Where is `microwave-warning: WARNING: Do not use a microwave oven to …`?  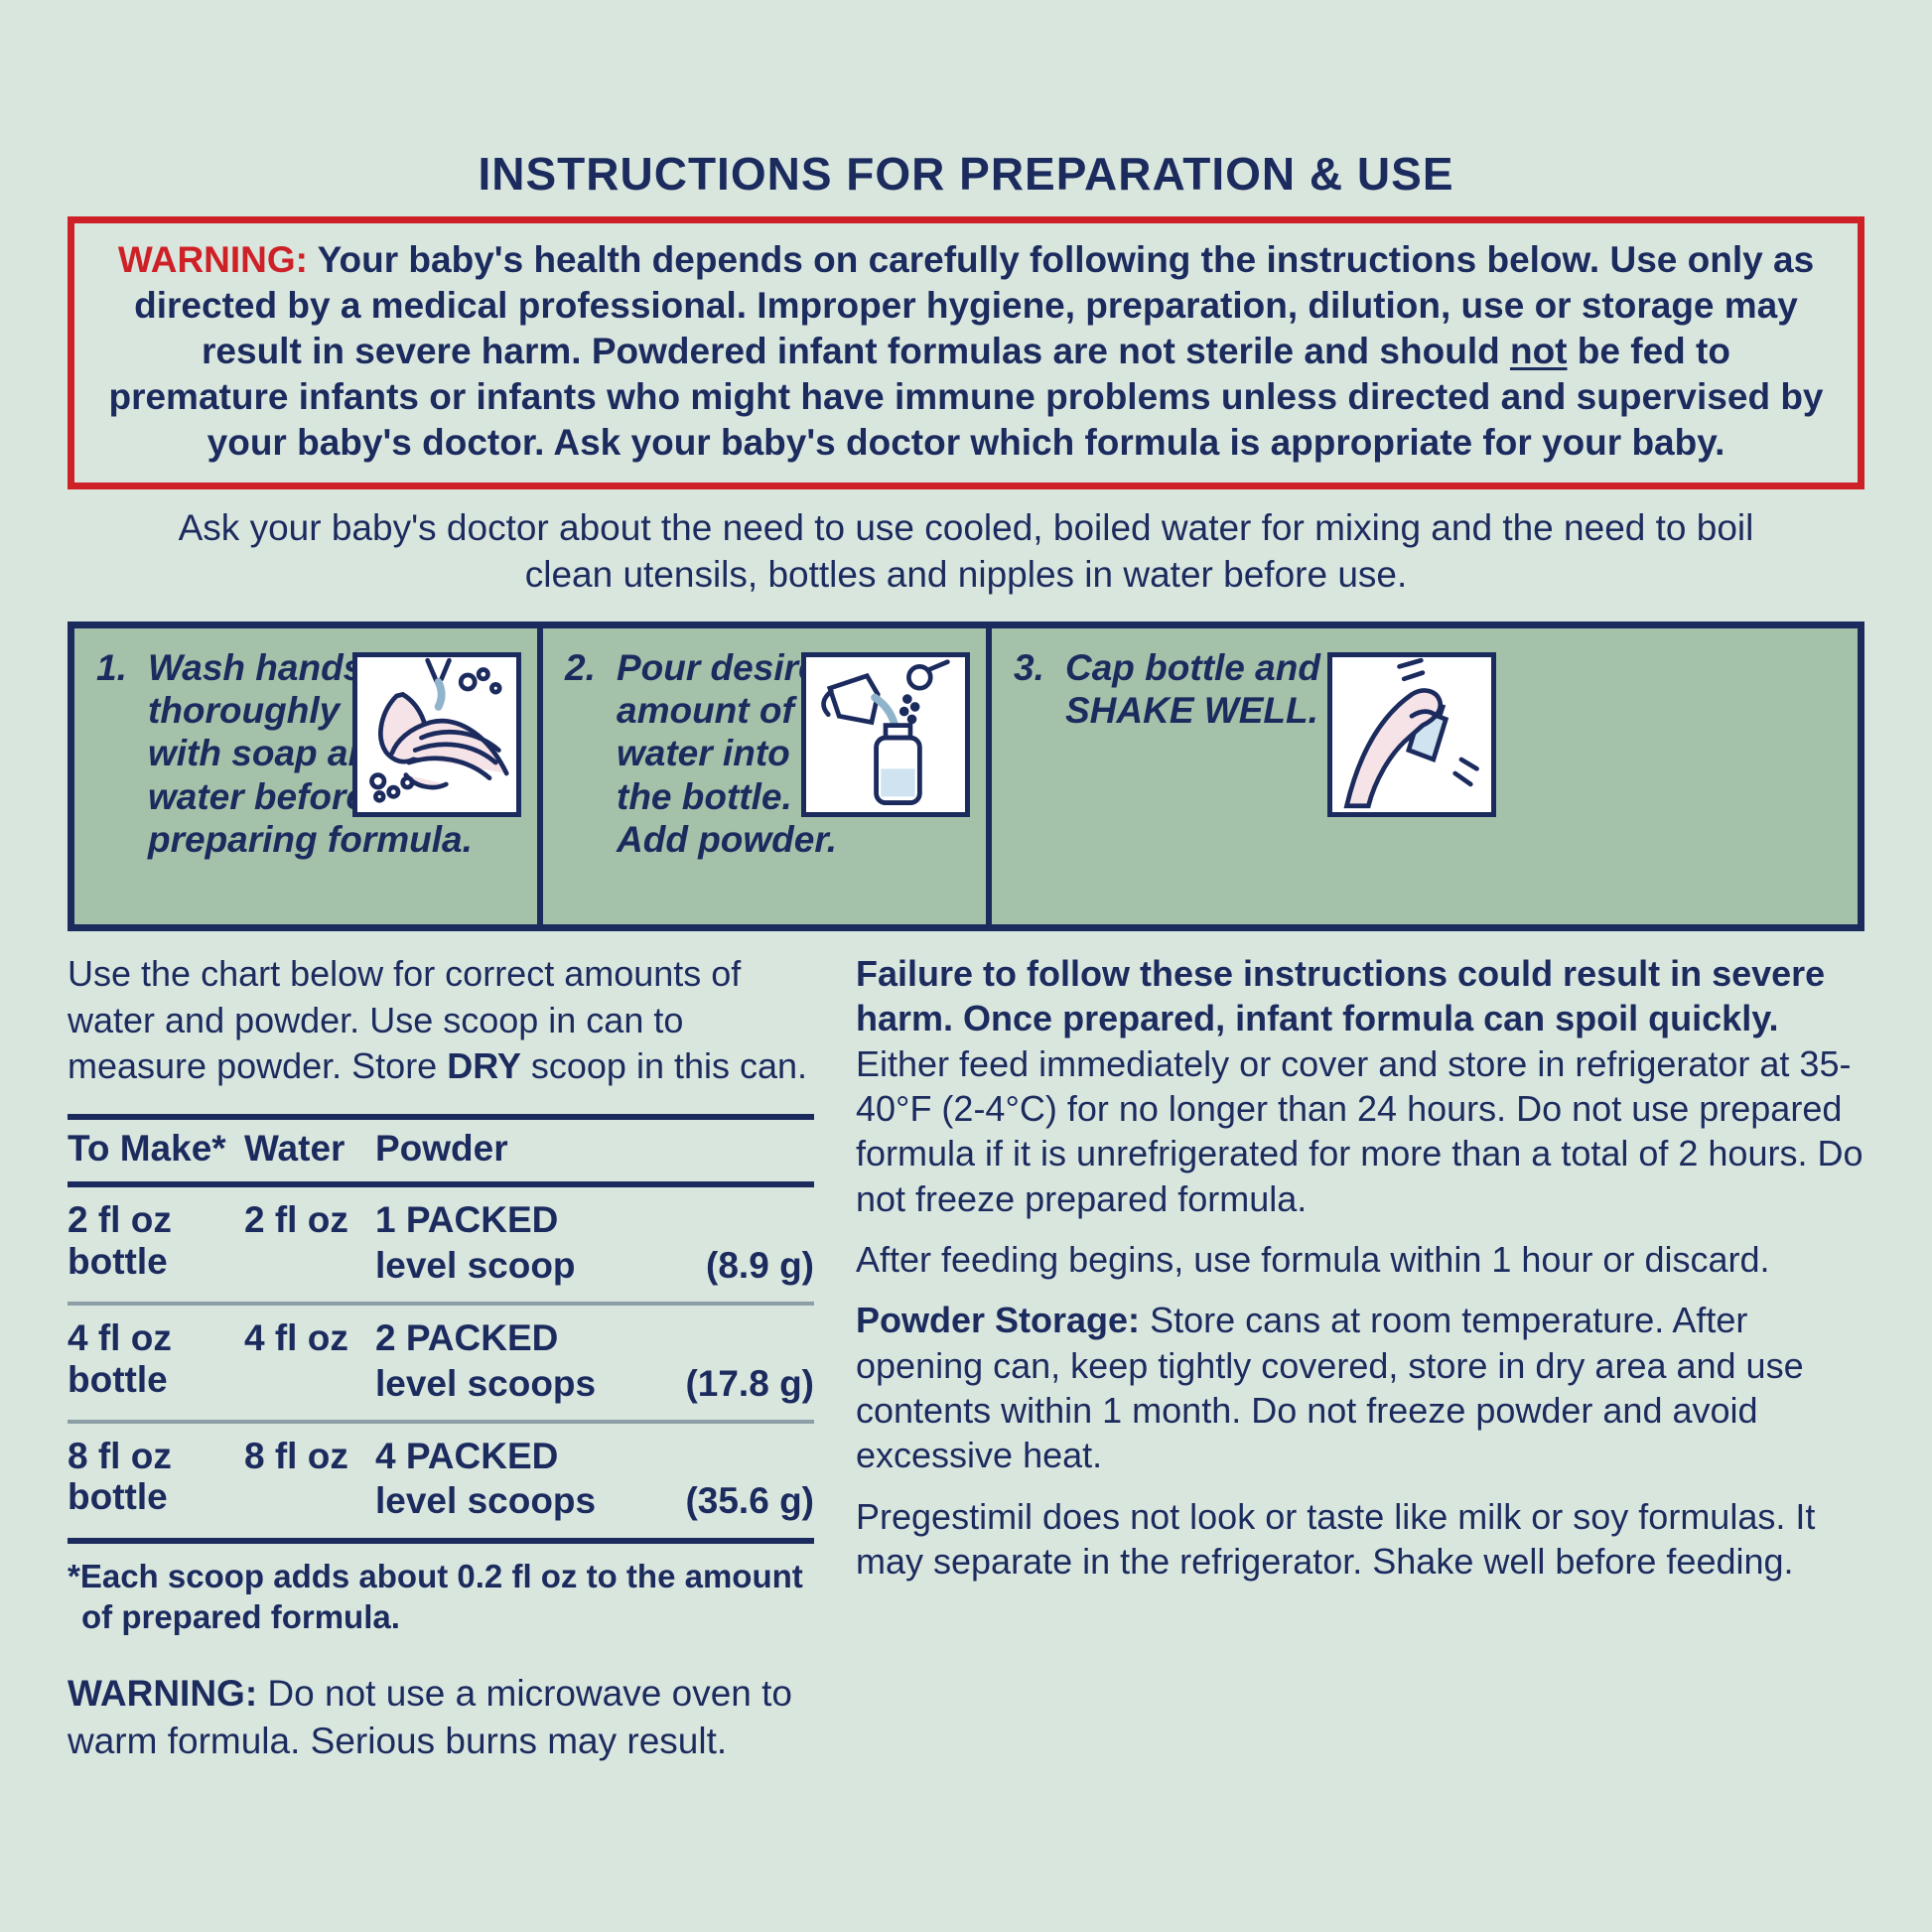
microwave-warning: WARNING: Do not use a microwave oven to … is located at coordinates (441, 1717).